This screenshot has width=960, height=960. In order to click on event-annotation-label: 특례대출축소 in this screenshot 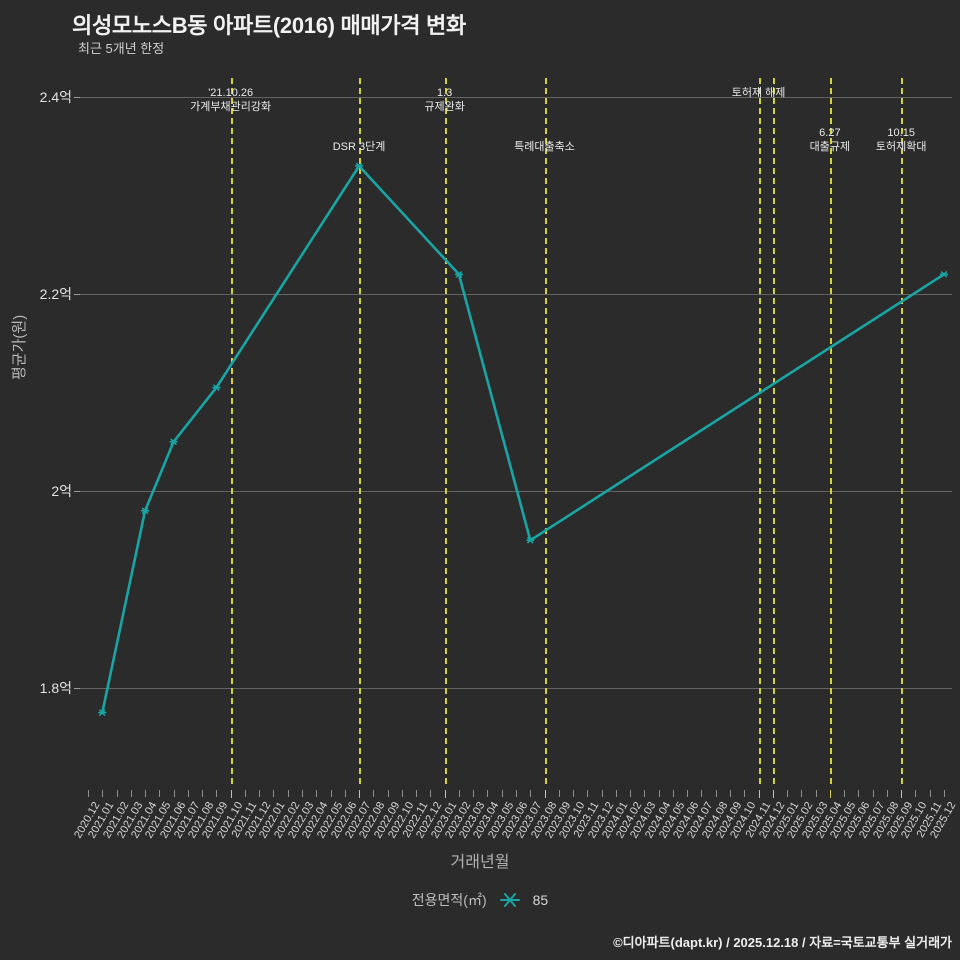, I will do `click(544, 147)`.